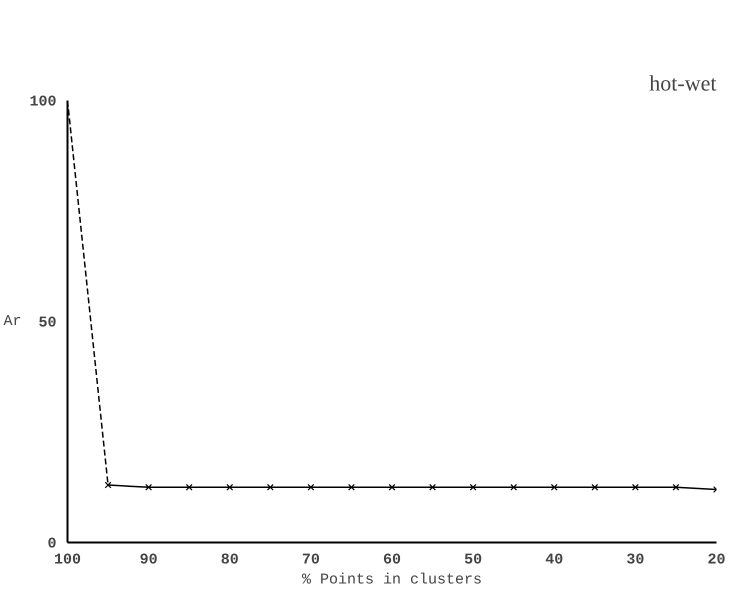 Image resolution: width=736 pixels, height=591 pixels. I want to click on x-tick-label: 60, so click(392, 560).